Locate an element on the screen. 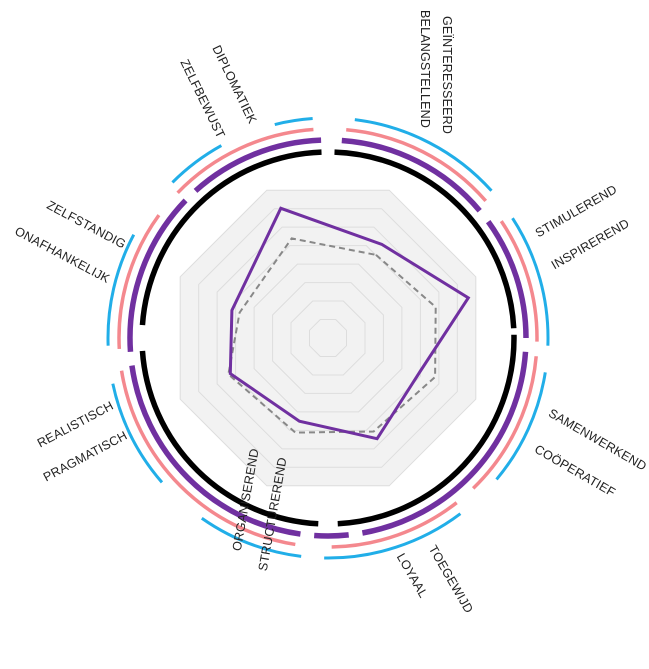 This screenshot has height=669, width=649. grid-level is located at coordinates (328, 338).